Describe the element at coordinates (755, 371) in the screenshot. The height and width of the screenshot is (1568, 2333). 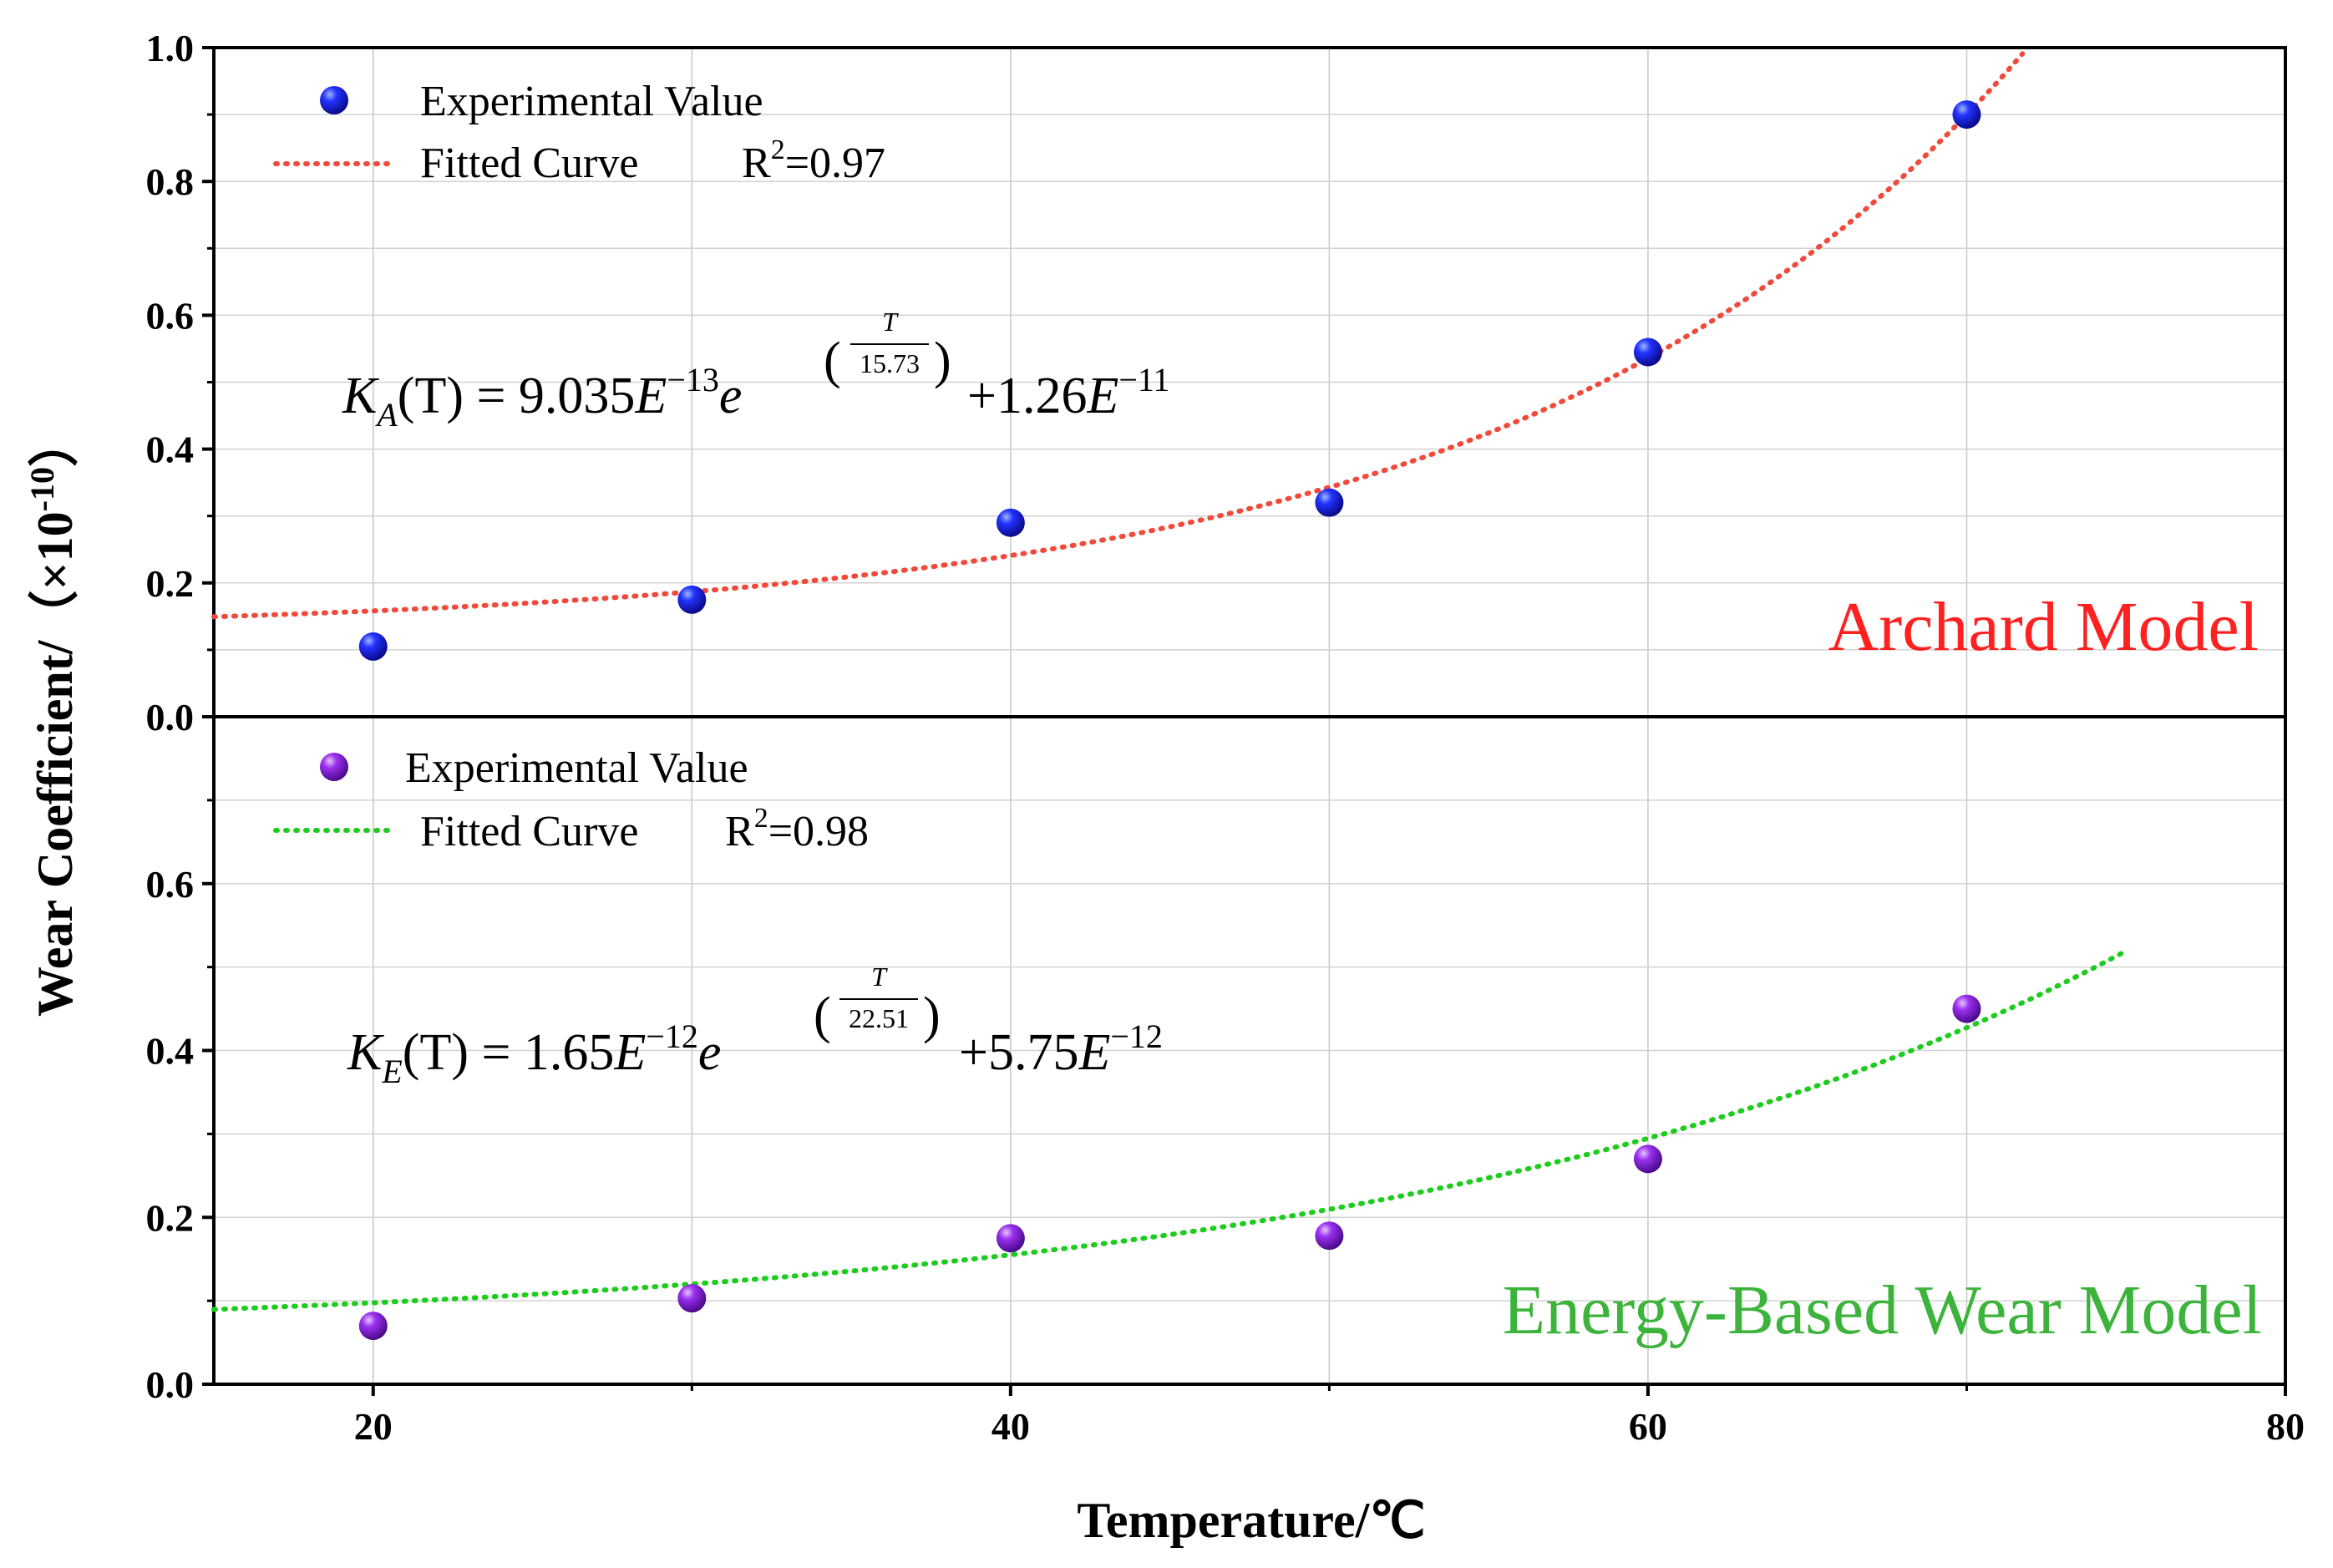
I see `top-equation: KA(T) = 9.035E−13e ( T 15.73 ) +1.26E−11` at that location.